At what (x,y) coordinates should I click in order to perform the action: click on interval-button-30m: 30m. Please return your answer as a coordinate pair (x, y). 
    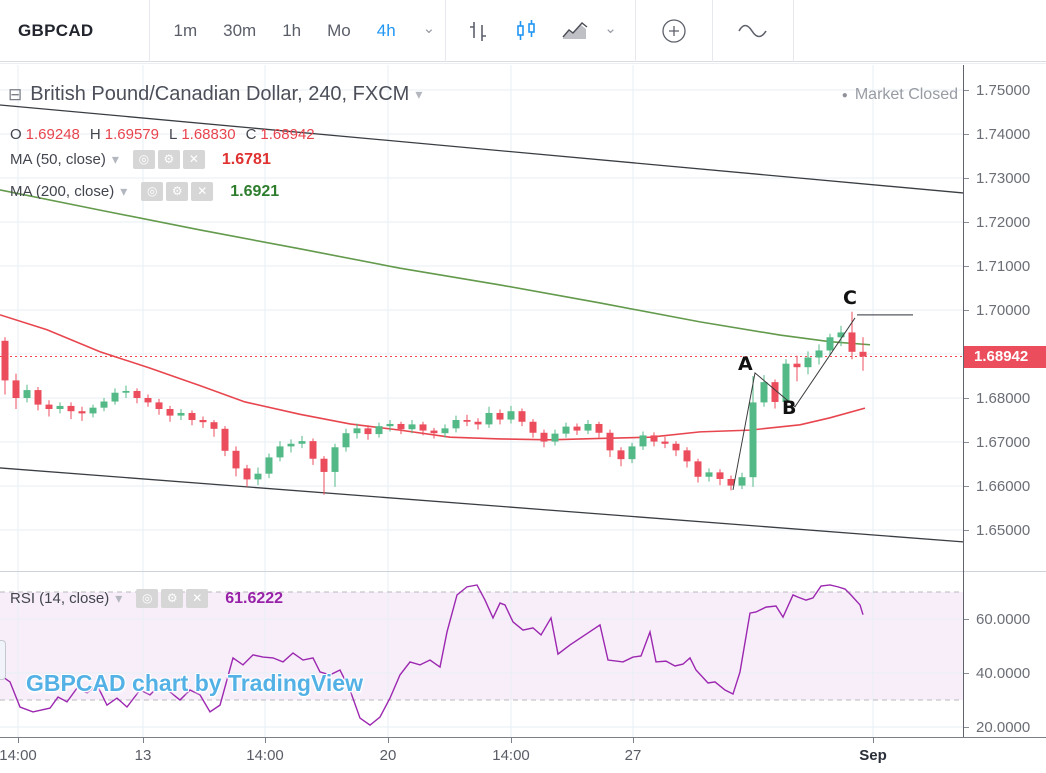
    Looking at the image, I should click on (240, 30).